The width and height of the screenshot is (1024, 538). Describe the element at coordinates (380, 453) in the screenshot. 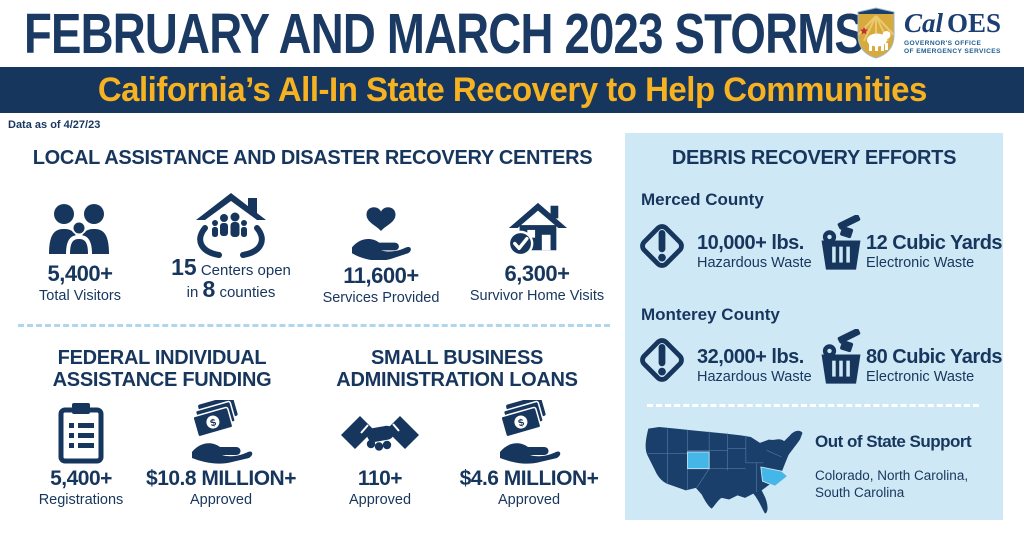

I see `stat-sba-approved-count: 110+ Approved` at that location.